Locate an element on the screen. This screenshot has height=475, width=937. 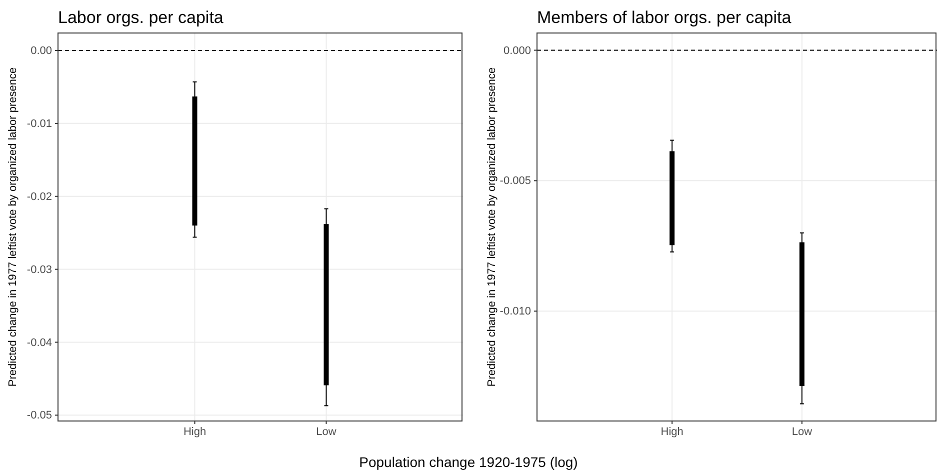
y-tick-label: -0.02 is located at coordinates (39, 196).